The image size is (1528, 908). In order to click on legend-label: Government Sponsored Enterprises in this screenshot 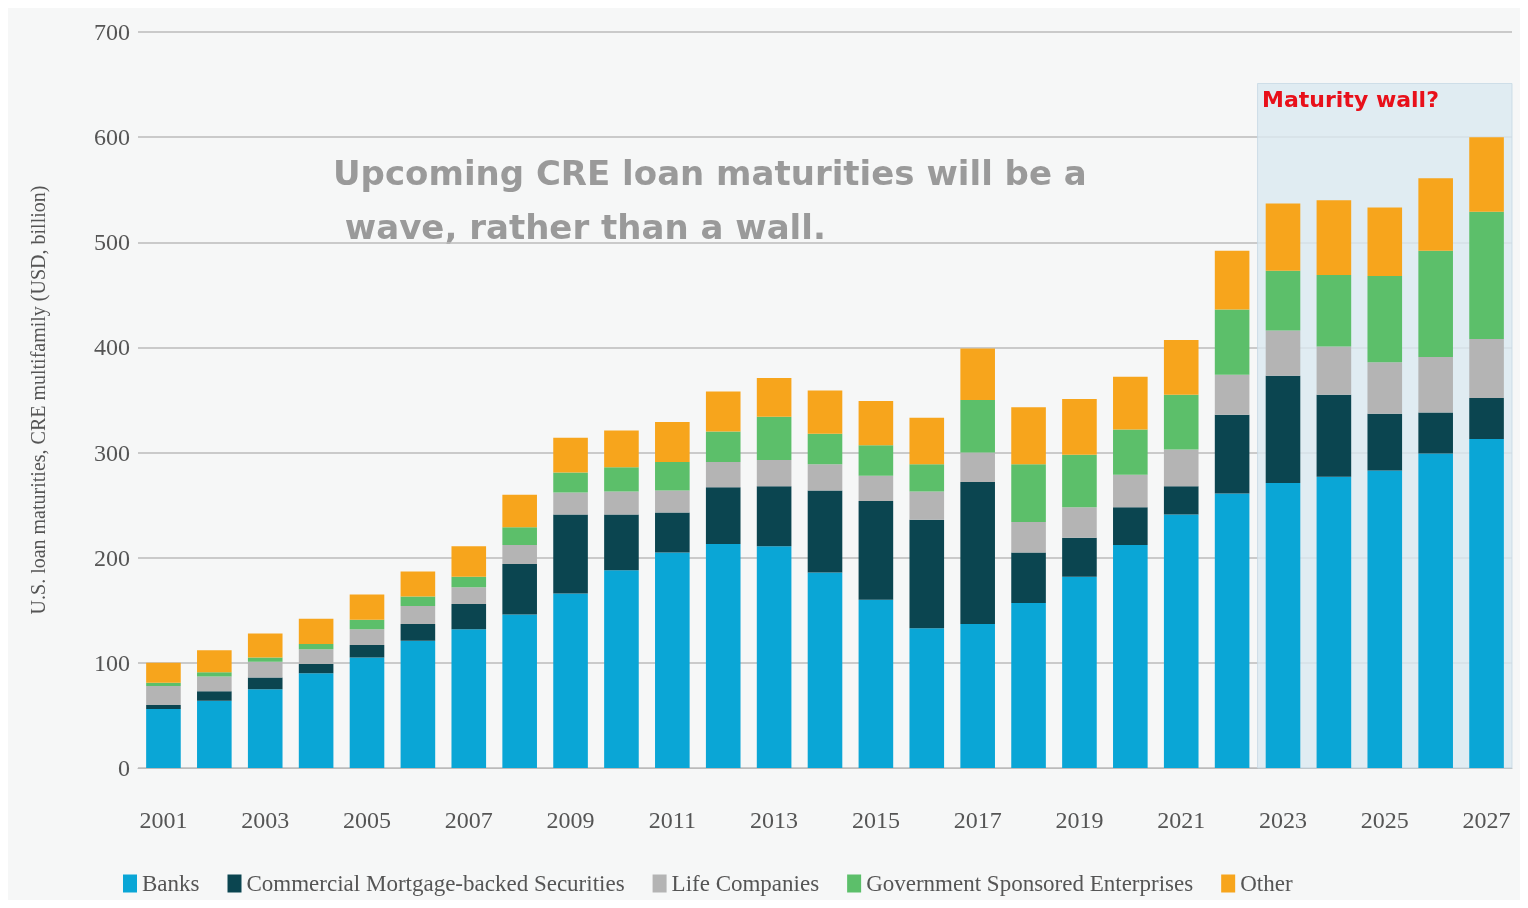, I will do `click(1030, 883)`.